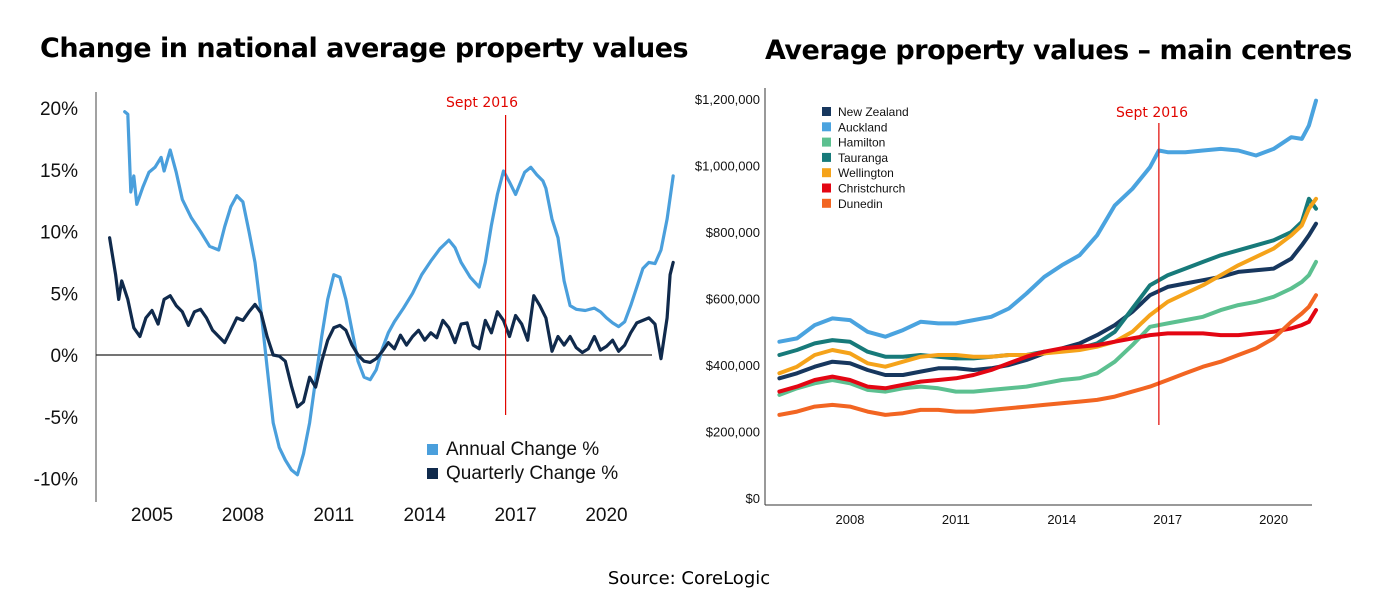 The height and width of the screenshot is (606, 1378). What do you see at coordinates (522, 449) in the screenshot?
I see `legend-label-annual-change: Annual Change %` at bounding box center [522, 449].